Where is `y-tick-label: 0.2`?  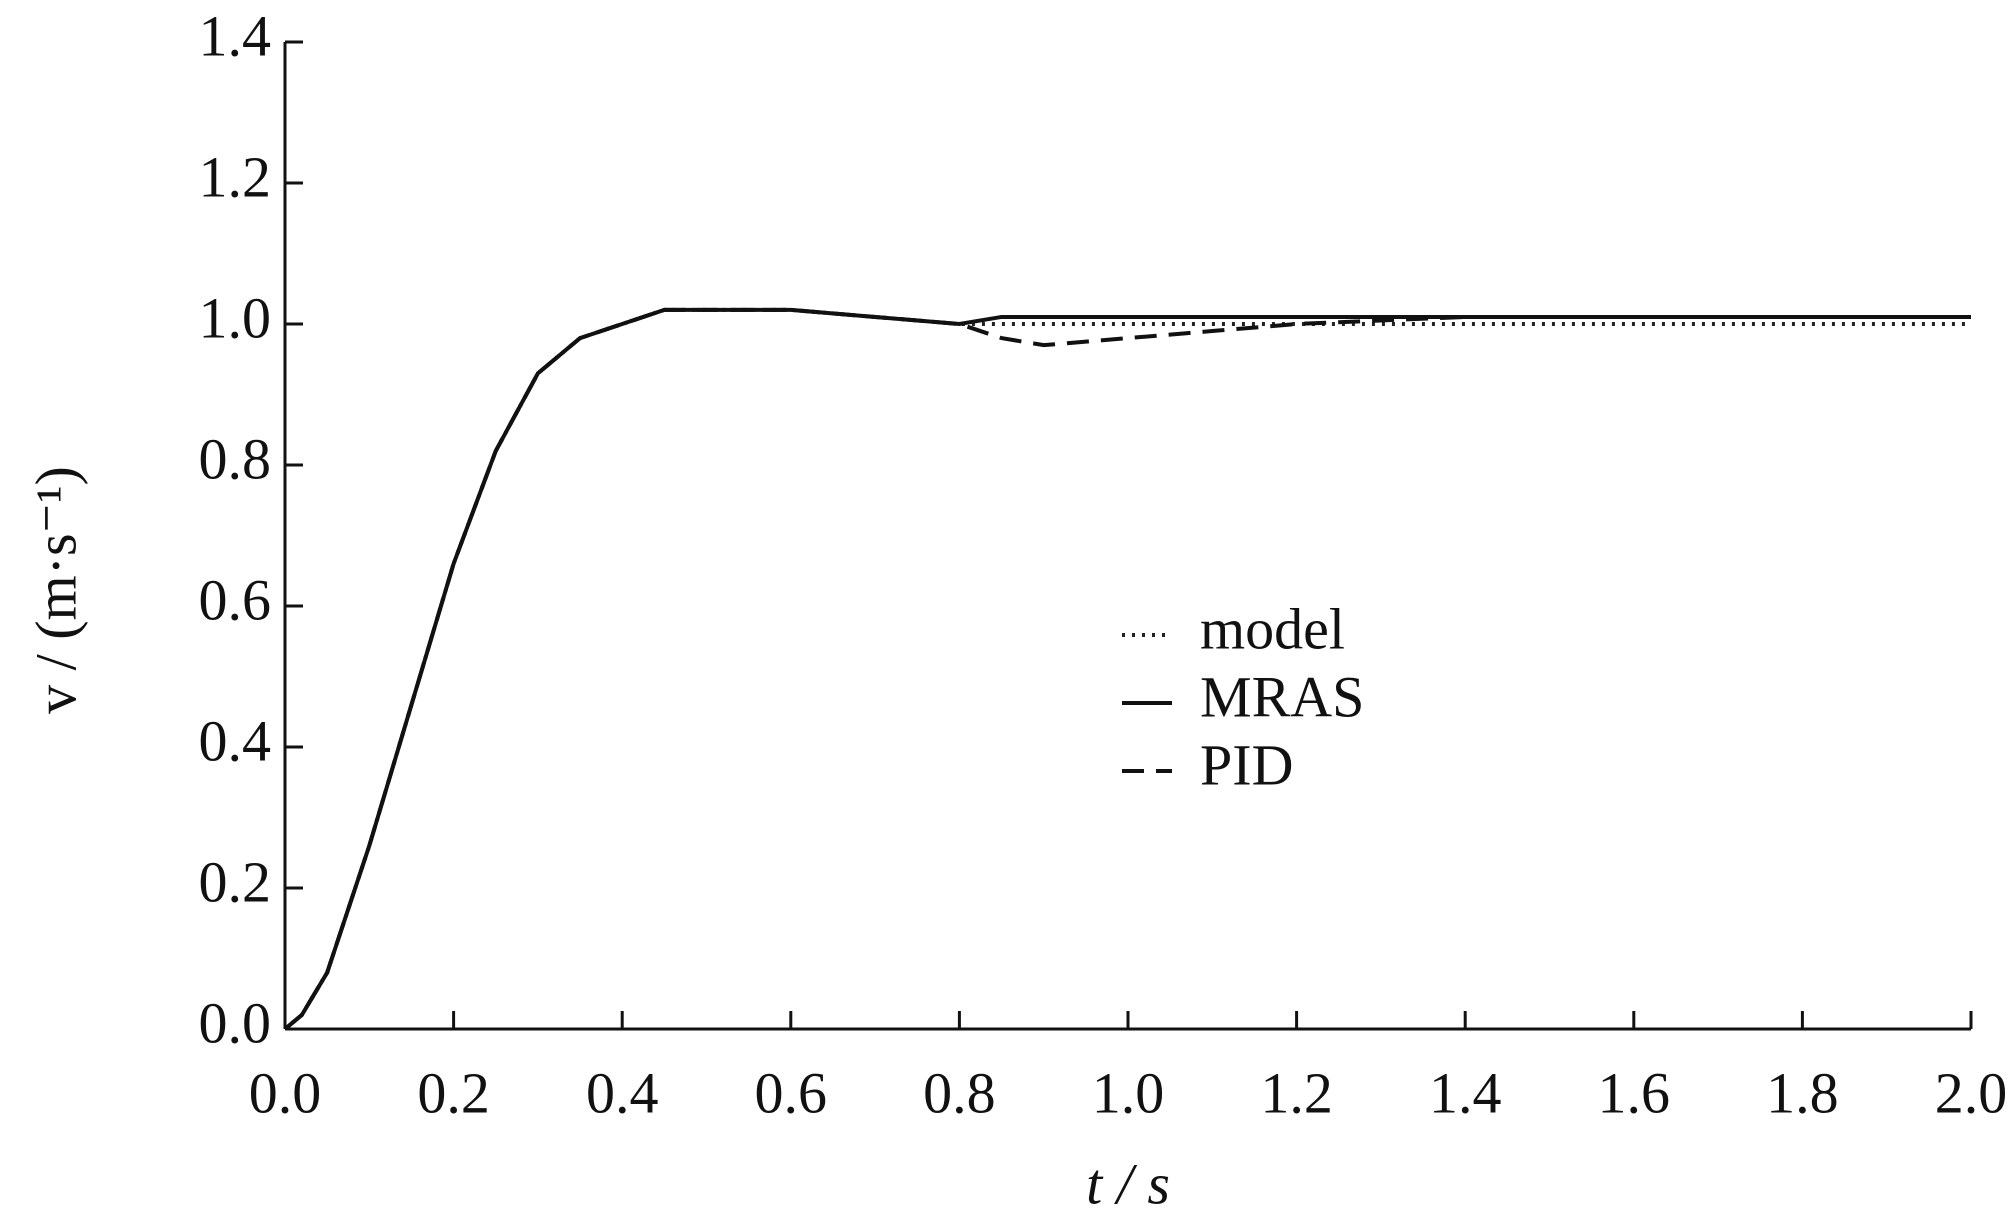 y-tick-label: 0.2 is located at coordinates (235, 881).